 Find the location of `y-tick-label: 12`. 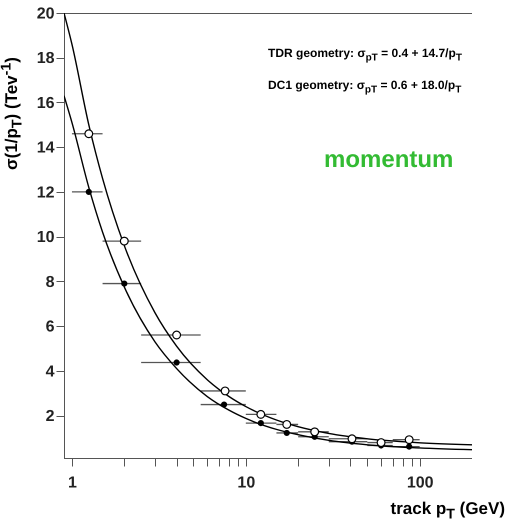

y-tick-label: 12 is located at coordinates (45, 193).